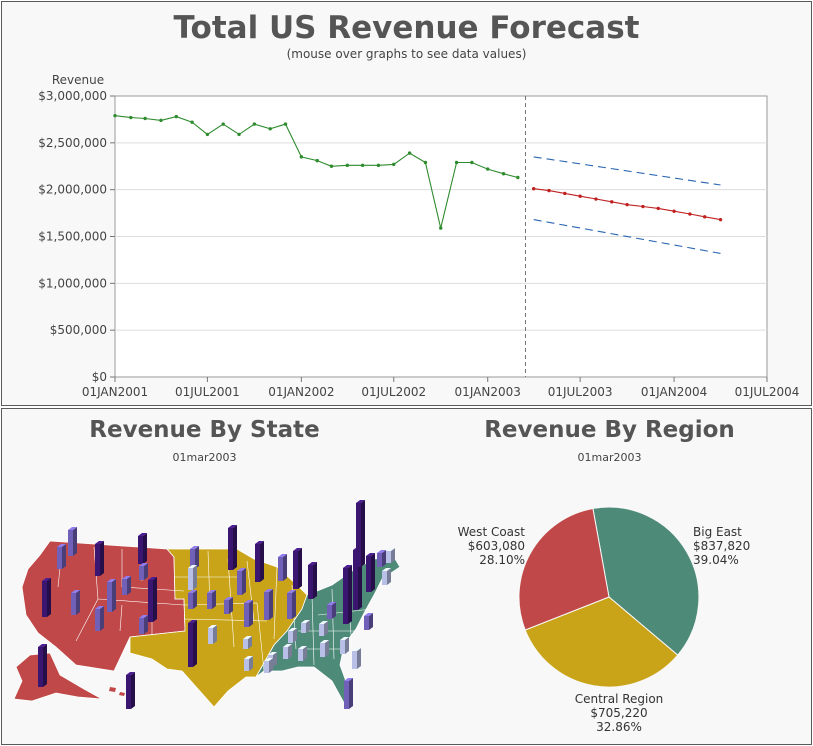  I want to click on state-revenue-bars, so click(216, 604).